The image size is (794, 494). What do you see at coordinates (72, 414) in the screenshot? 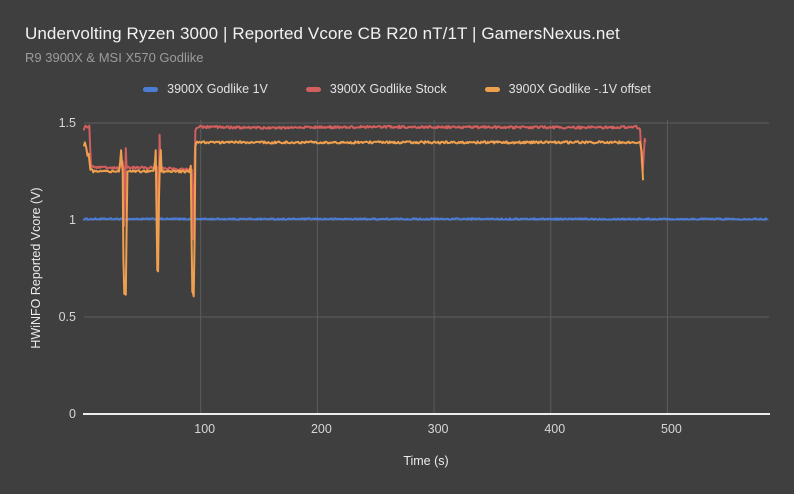
I see `y-tick-label: 0` at bounding box center [72, 414].